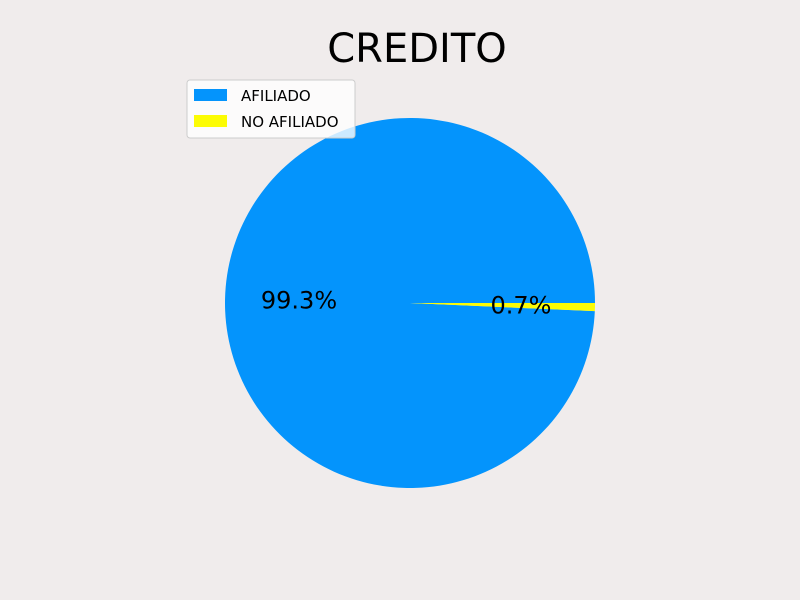  I want to click on legend-frame, so click(271, 109).